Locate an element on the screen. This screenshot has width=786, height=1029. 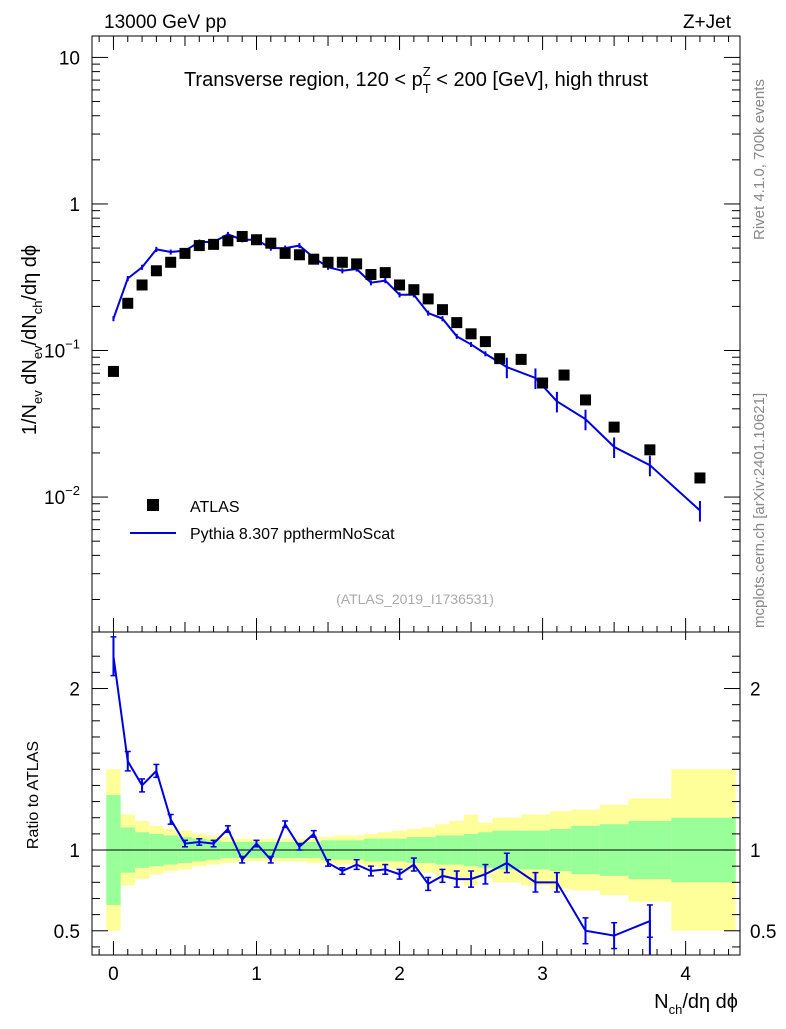
ratio-y-tick-label: 2 is located at coordinates (74, 690).